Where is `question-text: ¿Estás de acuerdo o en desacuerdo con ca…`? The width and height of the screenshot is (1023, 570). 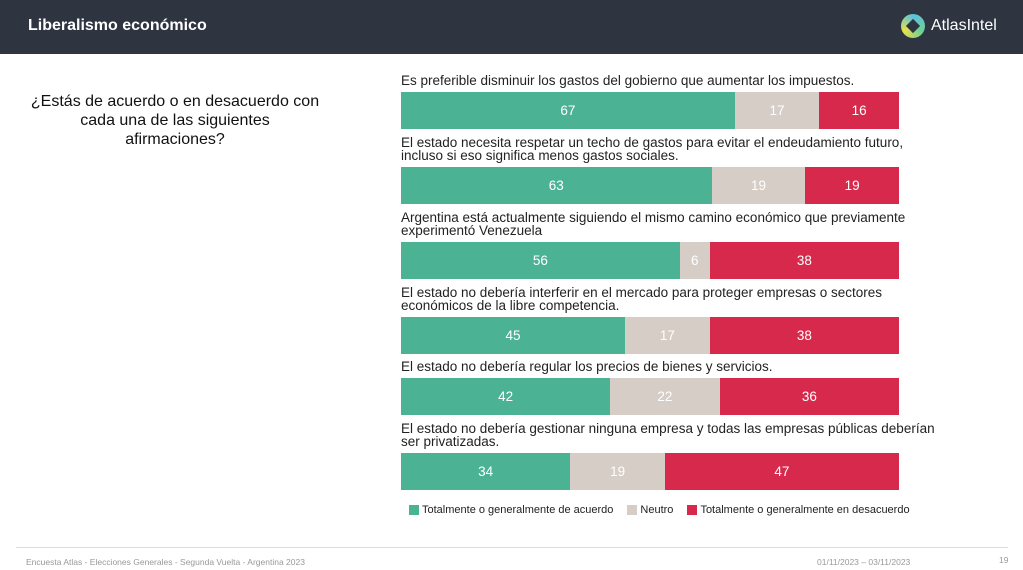 question-text: ¿Estás de acuerdo o en desacuerdo con ca… is located at coordinates (175, 120).